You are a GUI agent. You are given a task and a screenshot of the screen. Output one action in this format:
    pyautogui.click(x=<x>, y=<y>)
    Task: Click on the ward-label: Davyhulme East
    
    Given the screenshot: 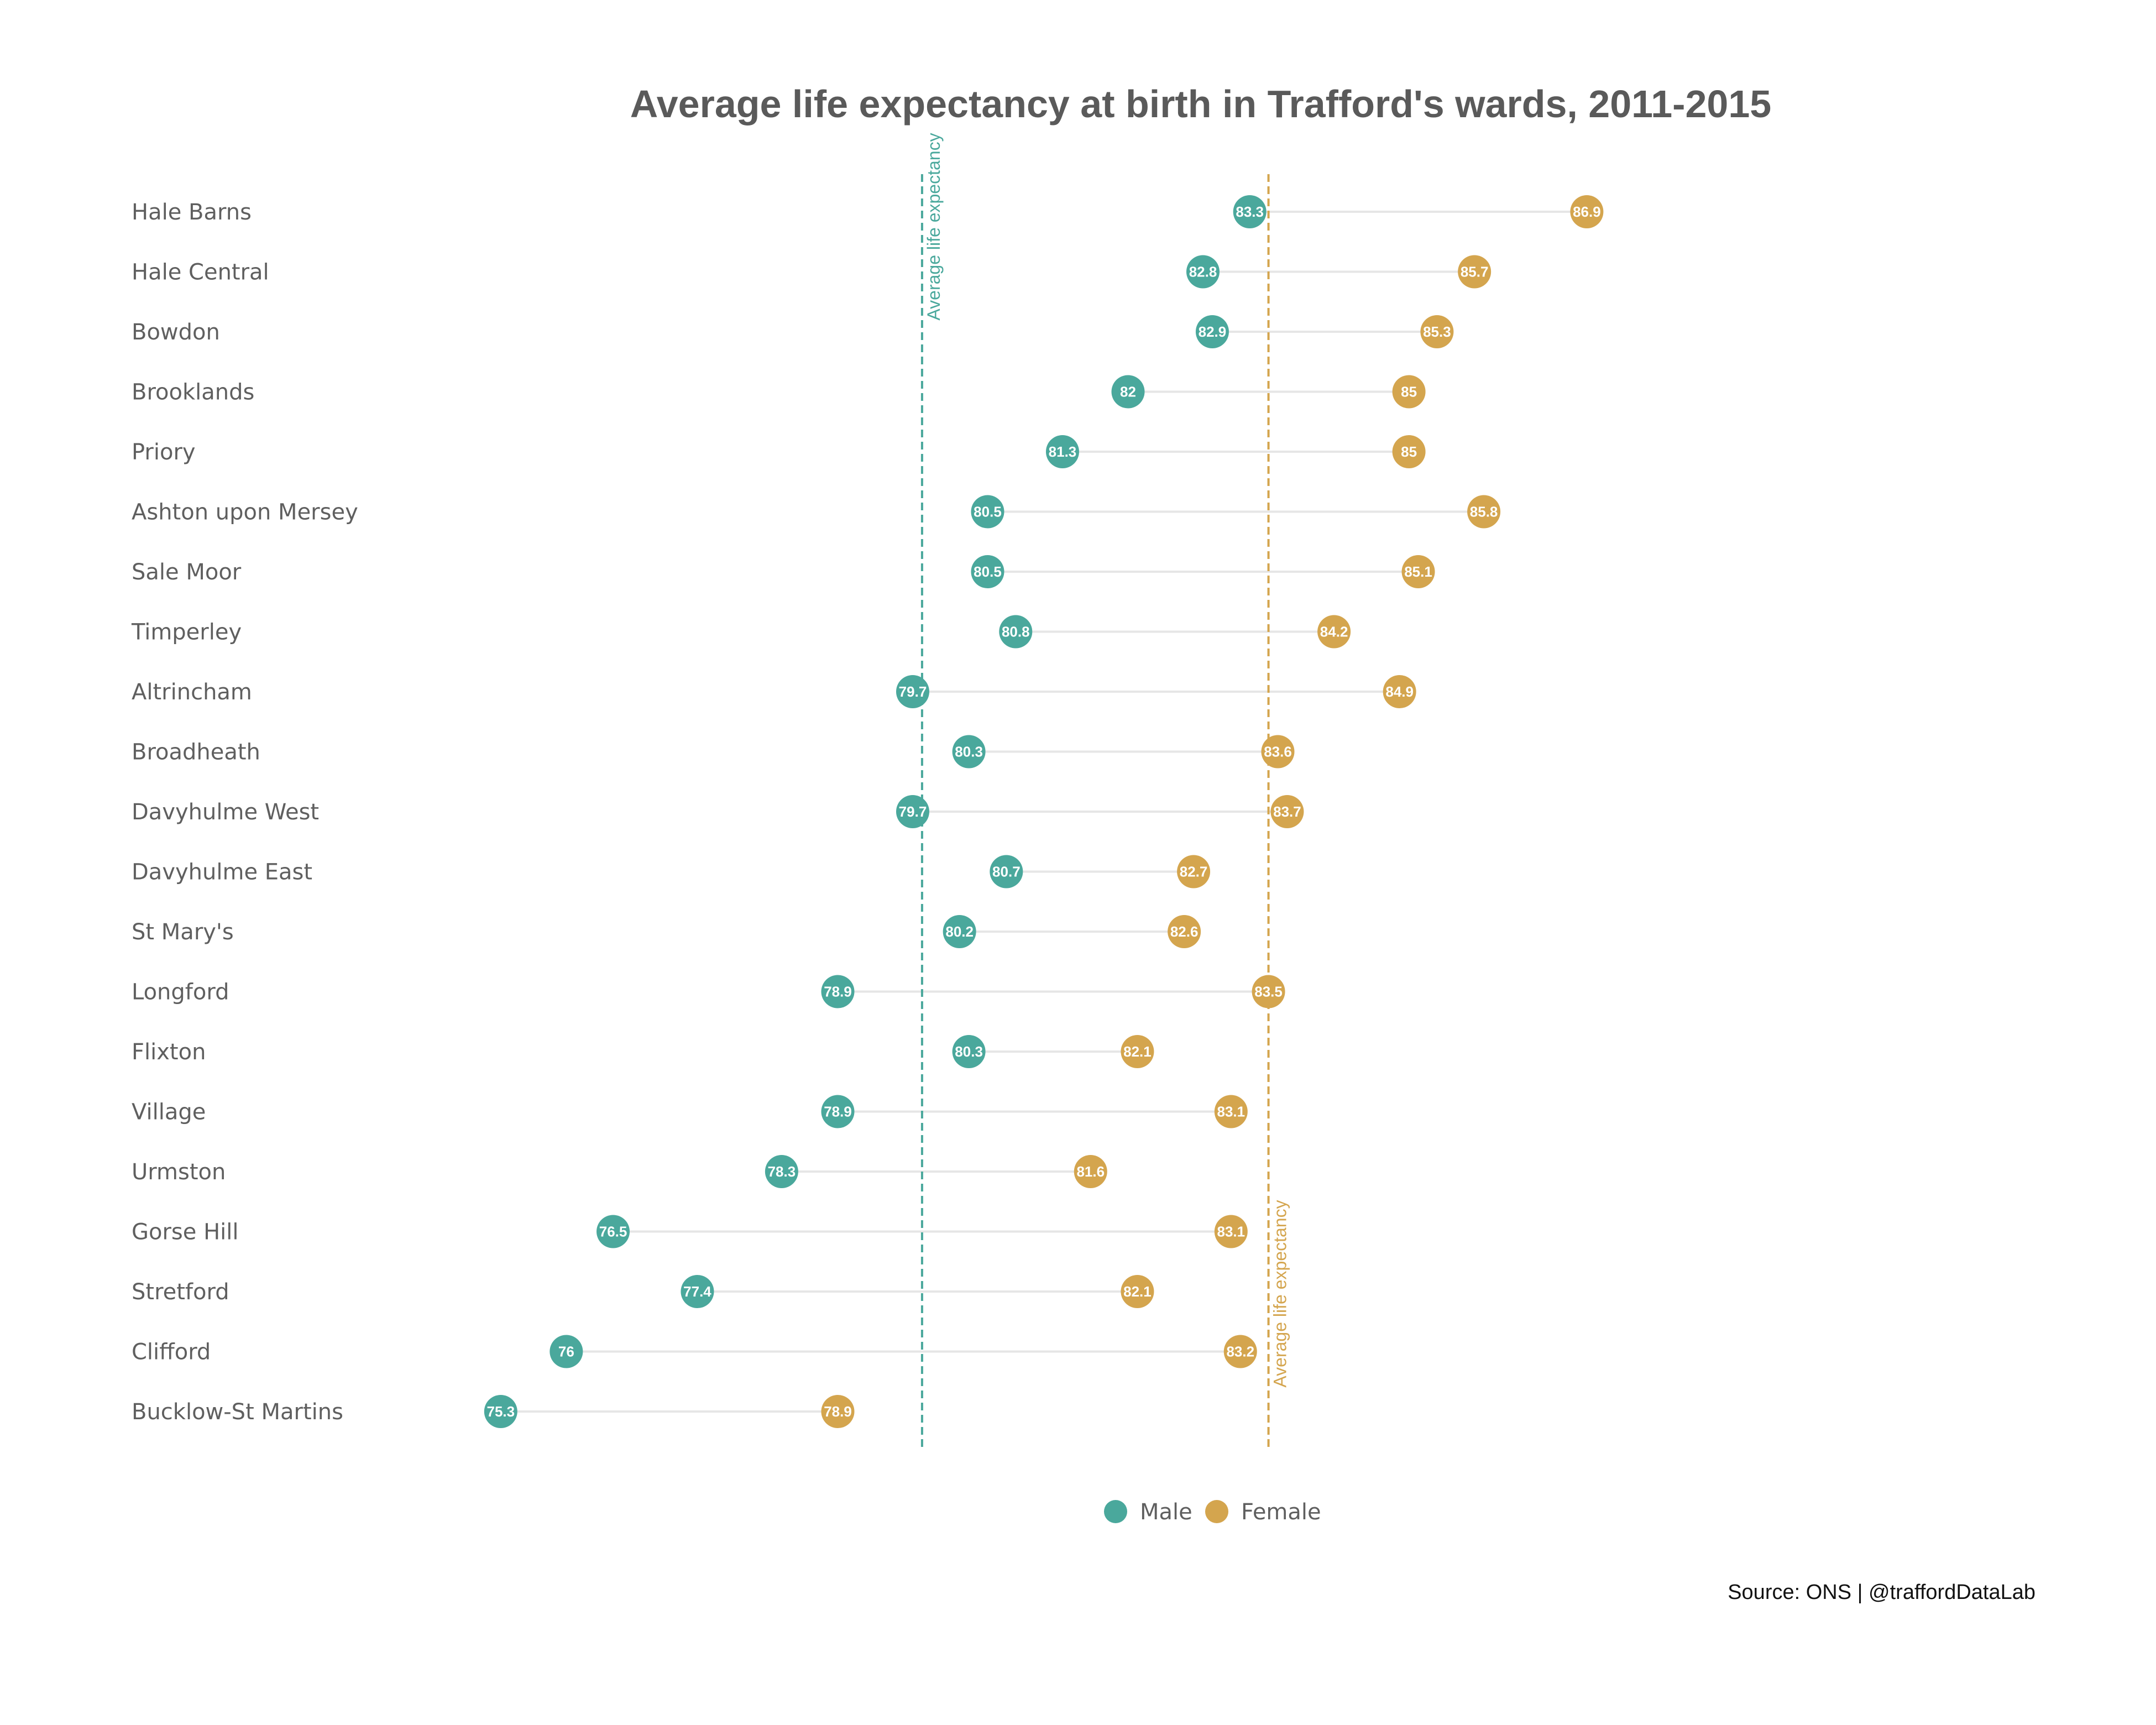 What is the action you would take?
    pyautogui.click(x=222, y=872)
    